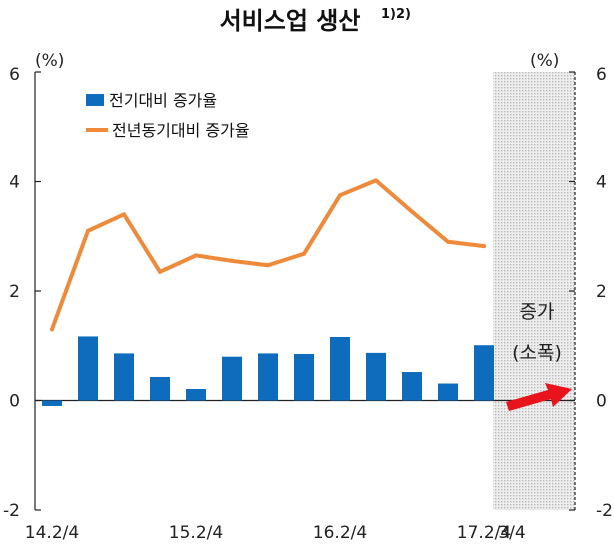  What do you see at coordinates (11, 511) in the screenshot?
I see `left-y-tick-label: -2` at bounding box center [11, 511].